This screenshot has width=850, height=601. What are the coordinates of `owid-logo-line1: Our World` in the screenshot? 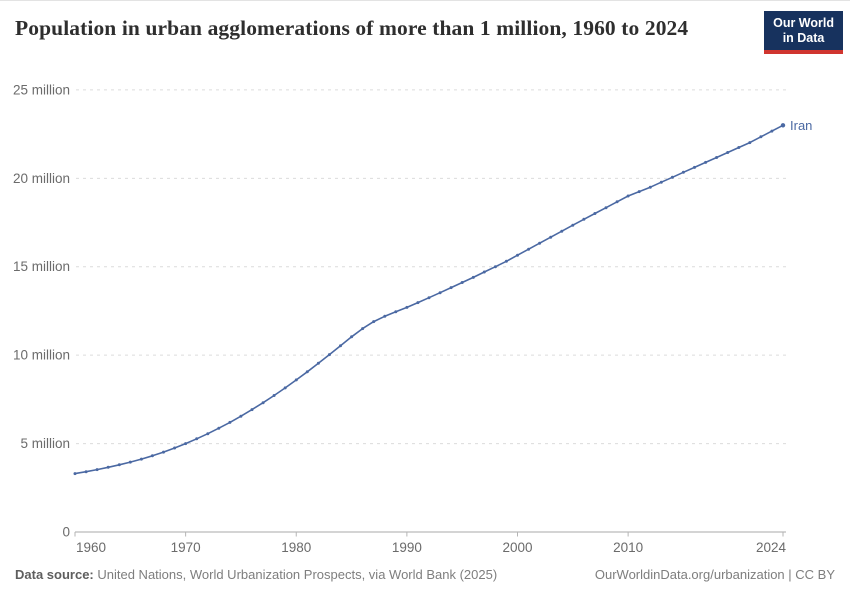 It's located at (803, 23).